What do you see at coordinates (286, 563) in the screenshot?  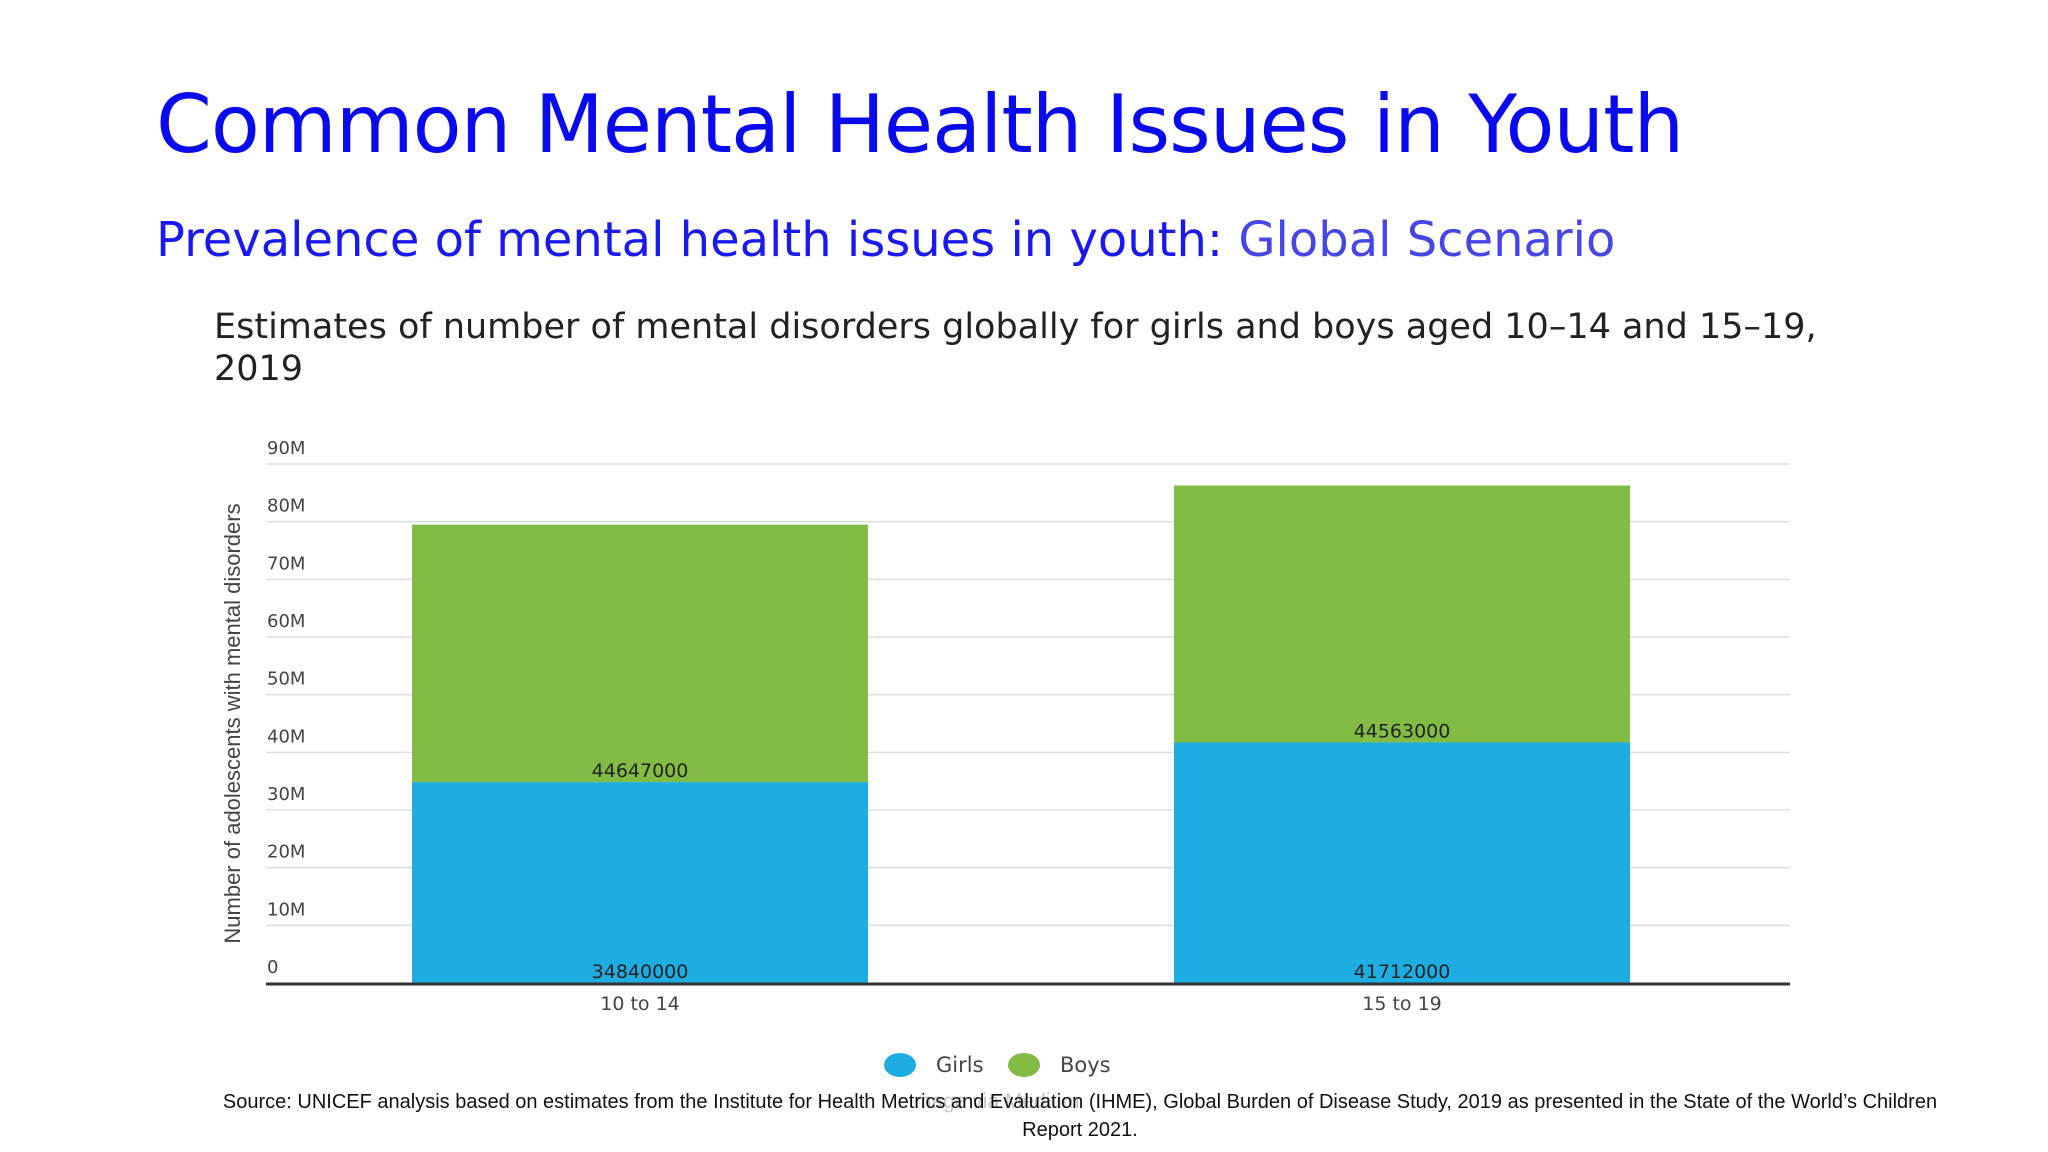 I see `y-tick-label: 70M` at bounding box center [286, 563].